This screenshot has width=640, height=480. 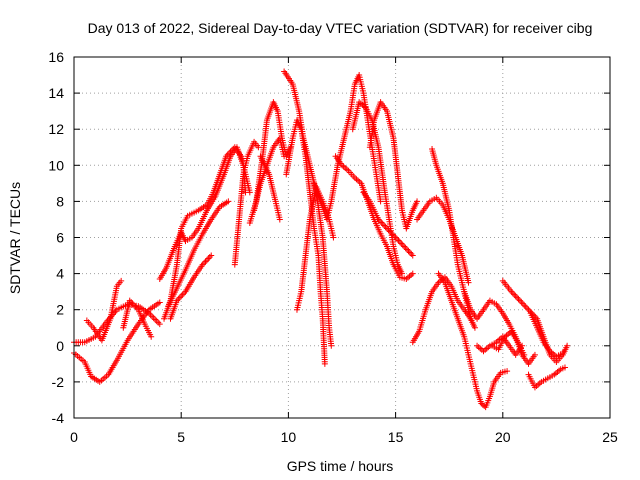 I want to click on x-tick-label: 10, so click(x=289, y=437).